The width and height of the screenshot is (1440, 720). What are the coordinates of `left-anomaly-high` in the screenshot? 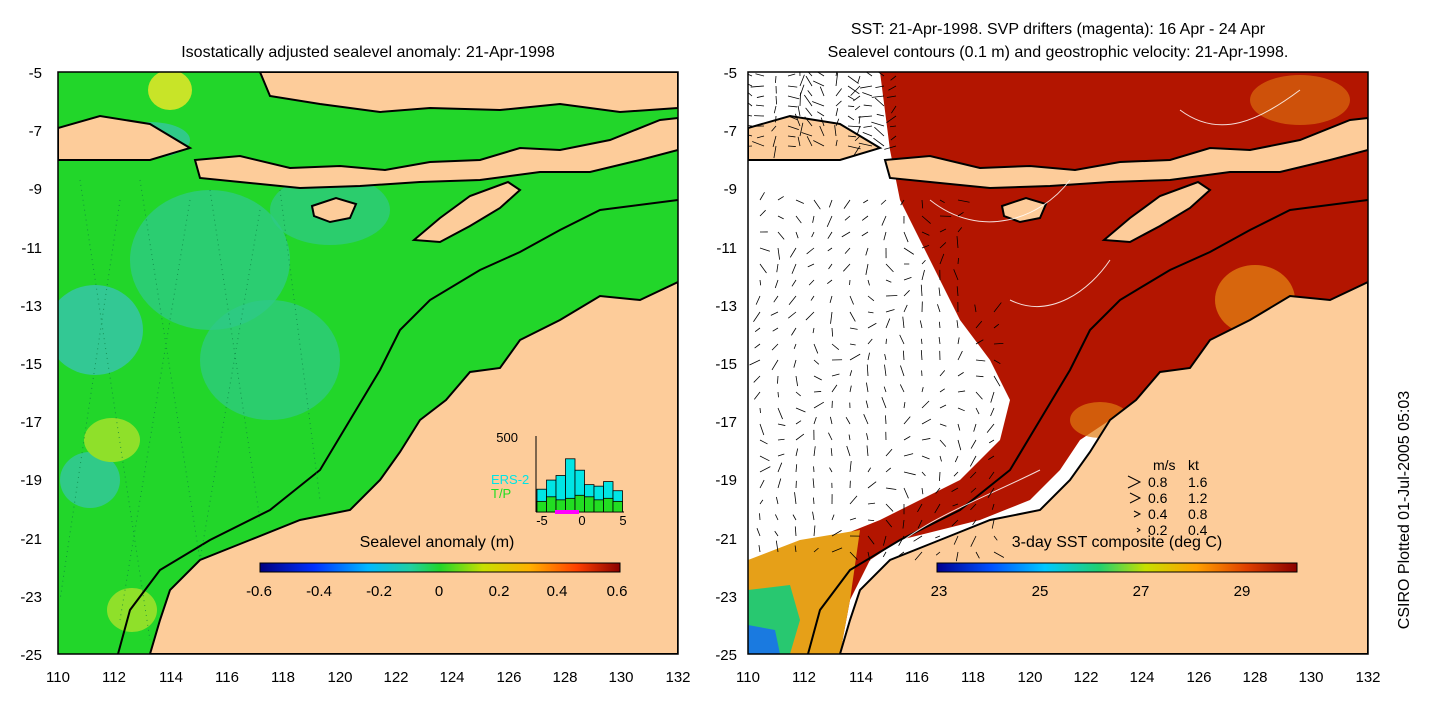 It's located at (170, 91).